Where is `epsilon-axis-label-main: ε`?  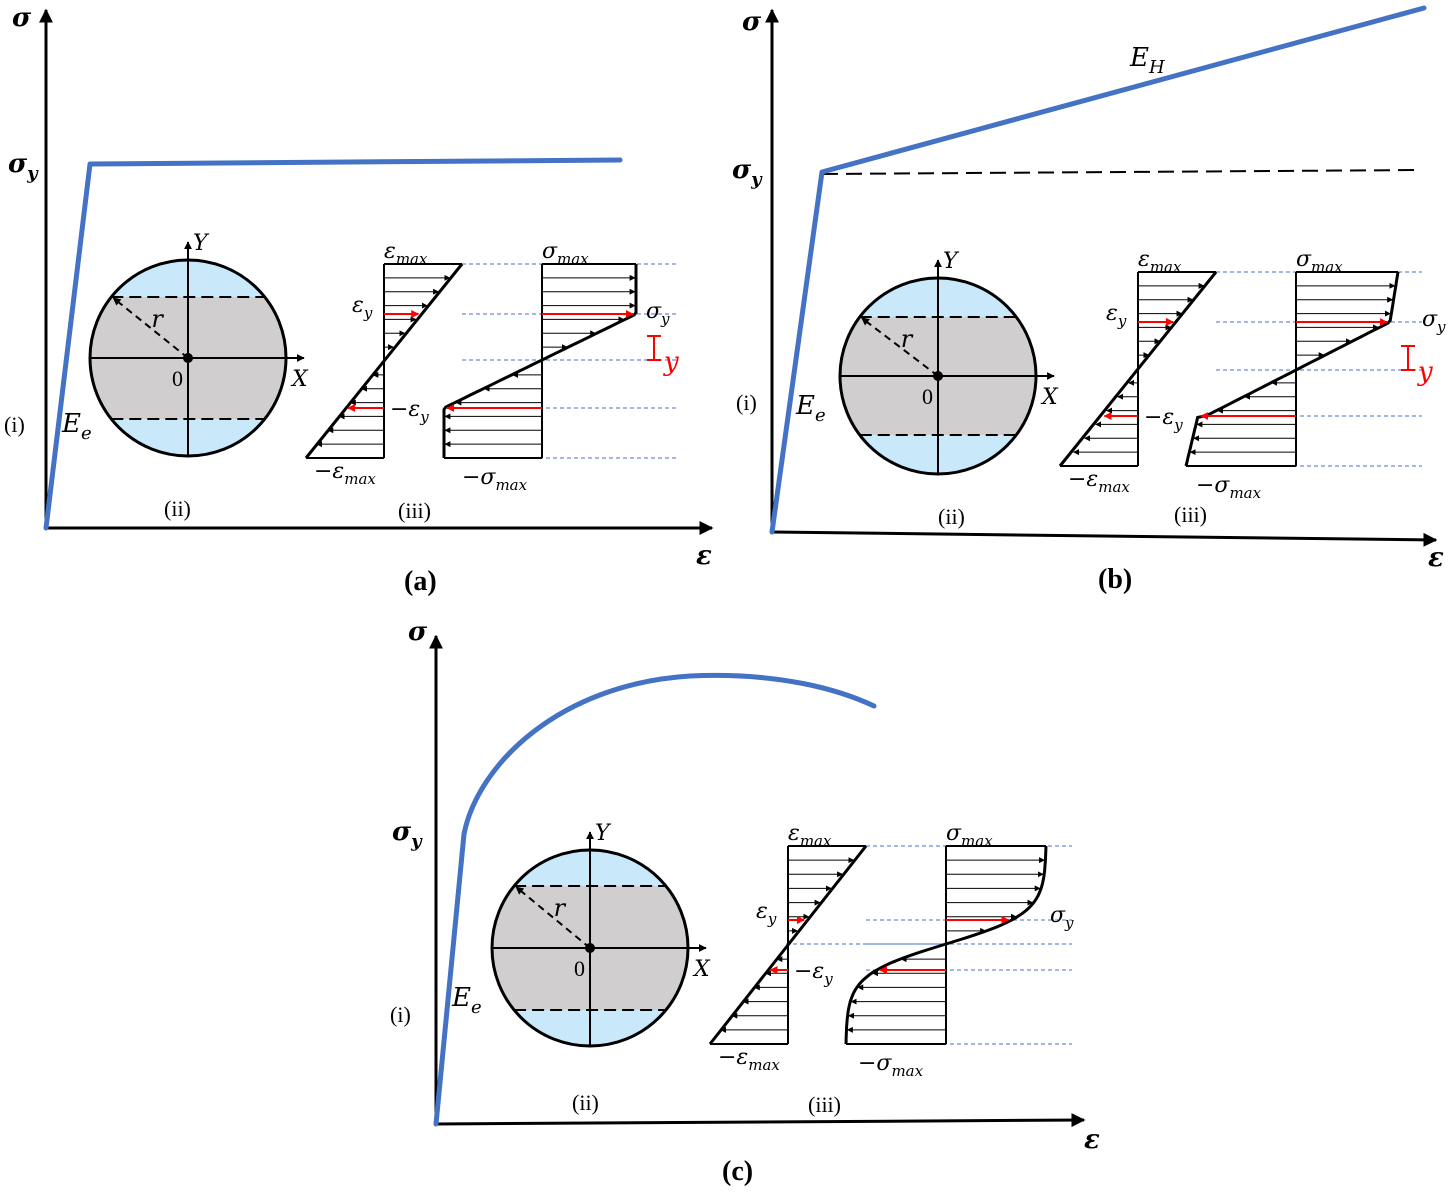
epsilon-axis-label-main: ε is located at coordinates (1092, 1140).